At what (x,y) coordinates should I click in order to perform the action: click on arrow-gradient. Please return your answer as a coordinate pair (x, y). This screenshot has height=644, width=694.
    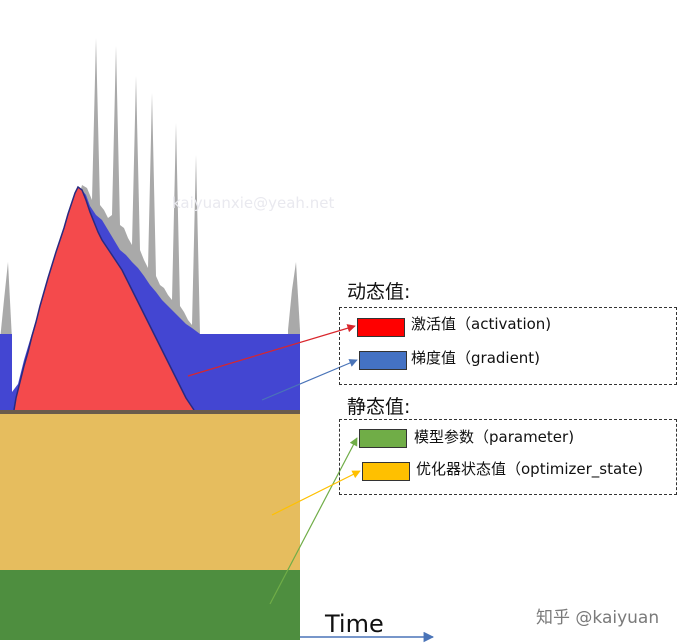
    Looking at the image, I should click on (309, 380).